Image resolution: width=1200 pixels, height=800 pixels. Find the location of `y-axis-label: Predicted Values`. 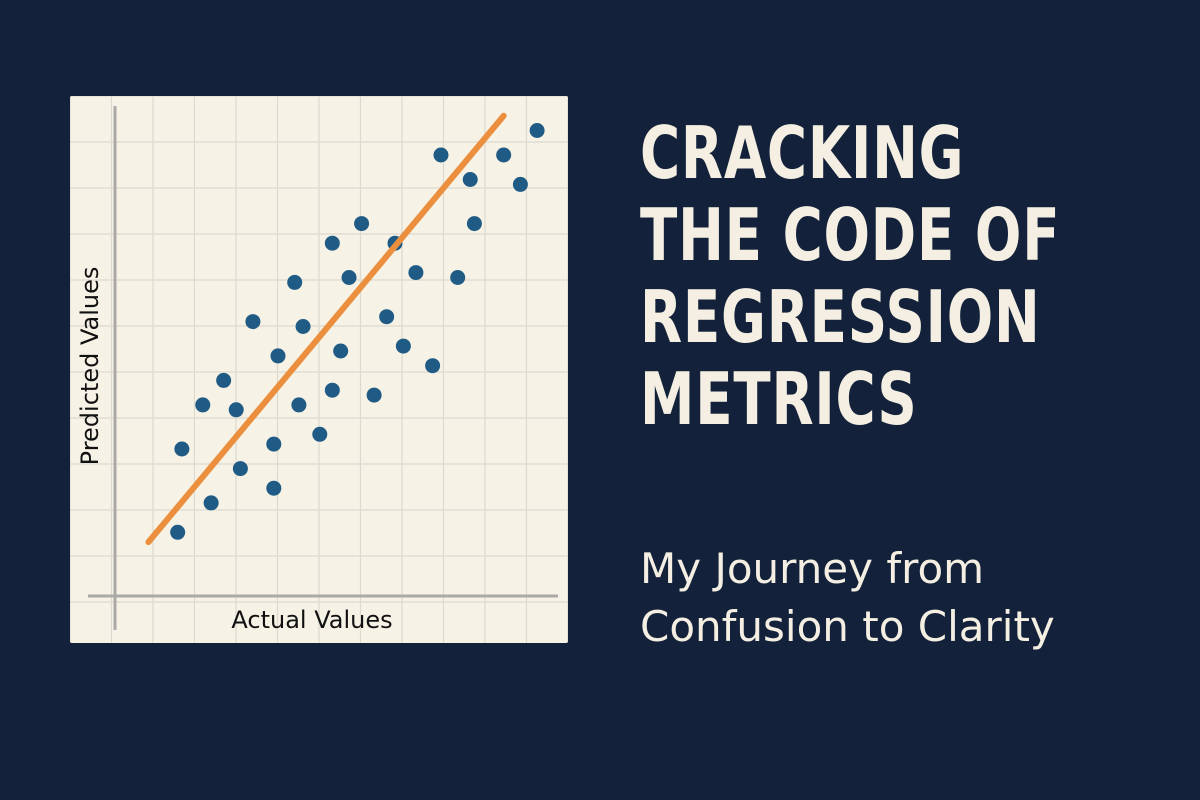

y-axis-label: Predicted Values is located at coordinates (90, 366).